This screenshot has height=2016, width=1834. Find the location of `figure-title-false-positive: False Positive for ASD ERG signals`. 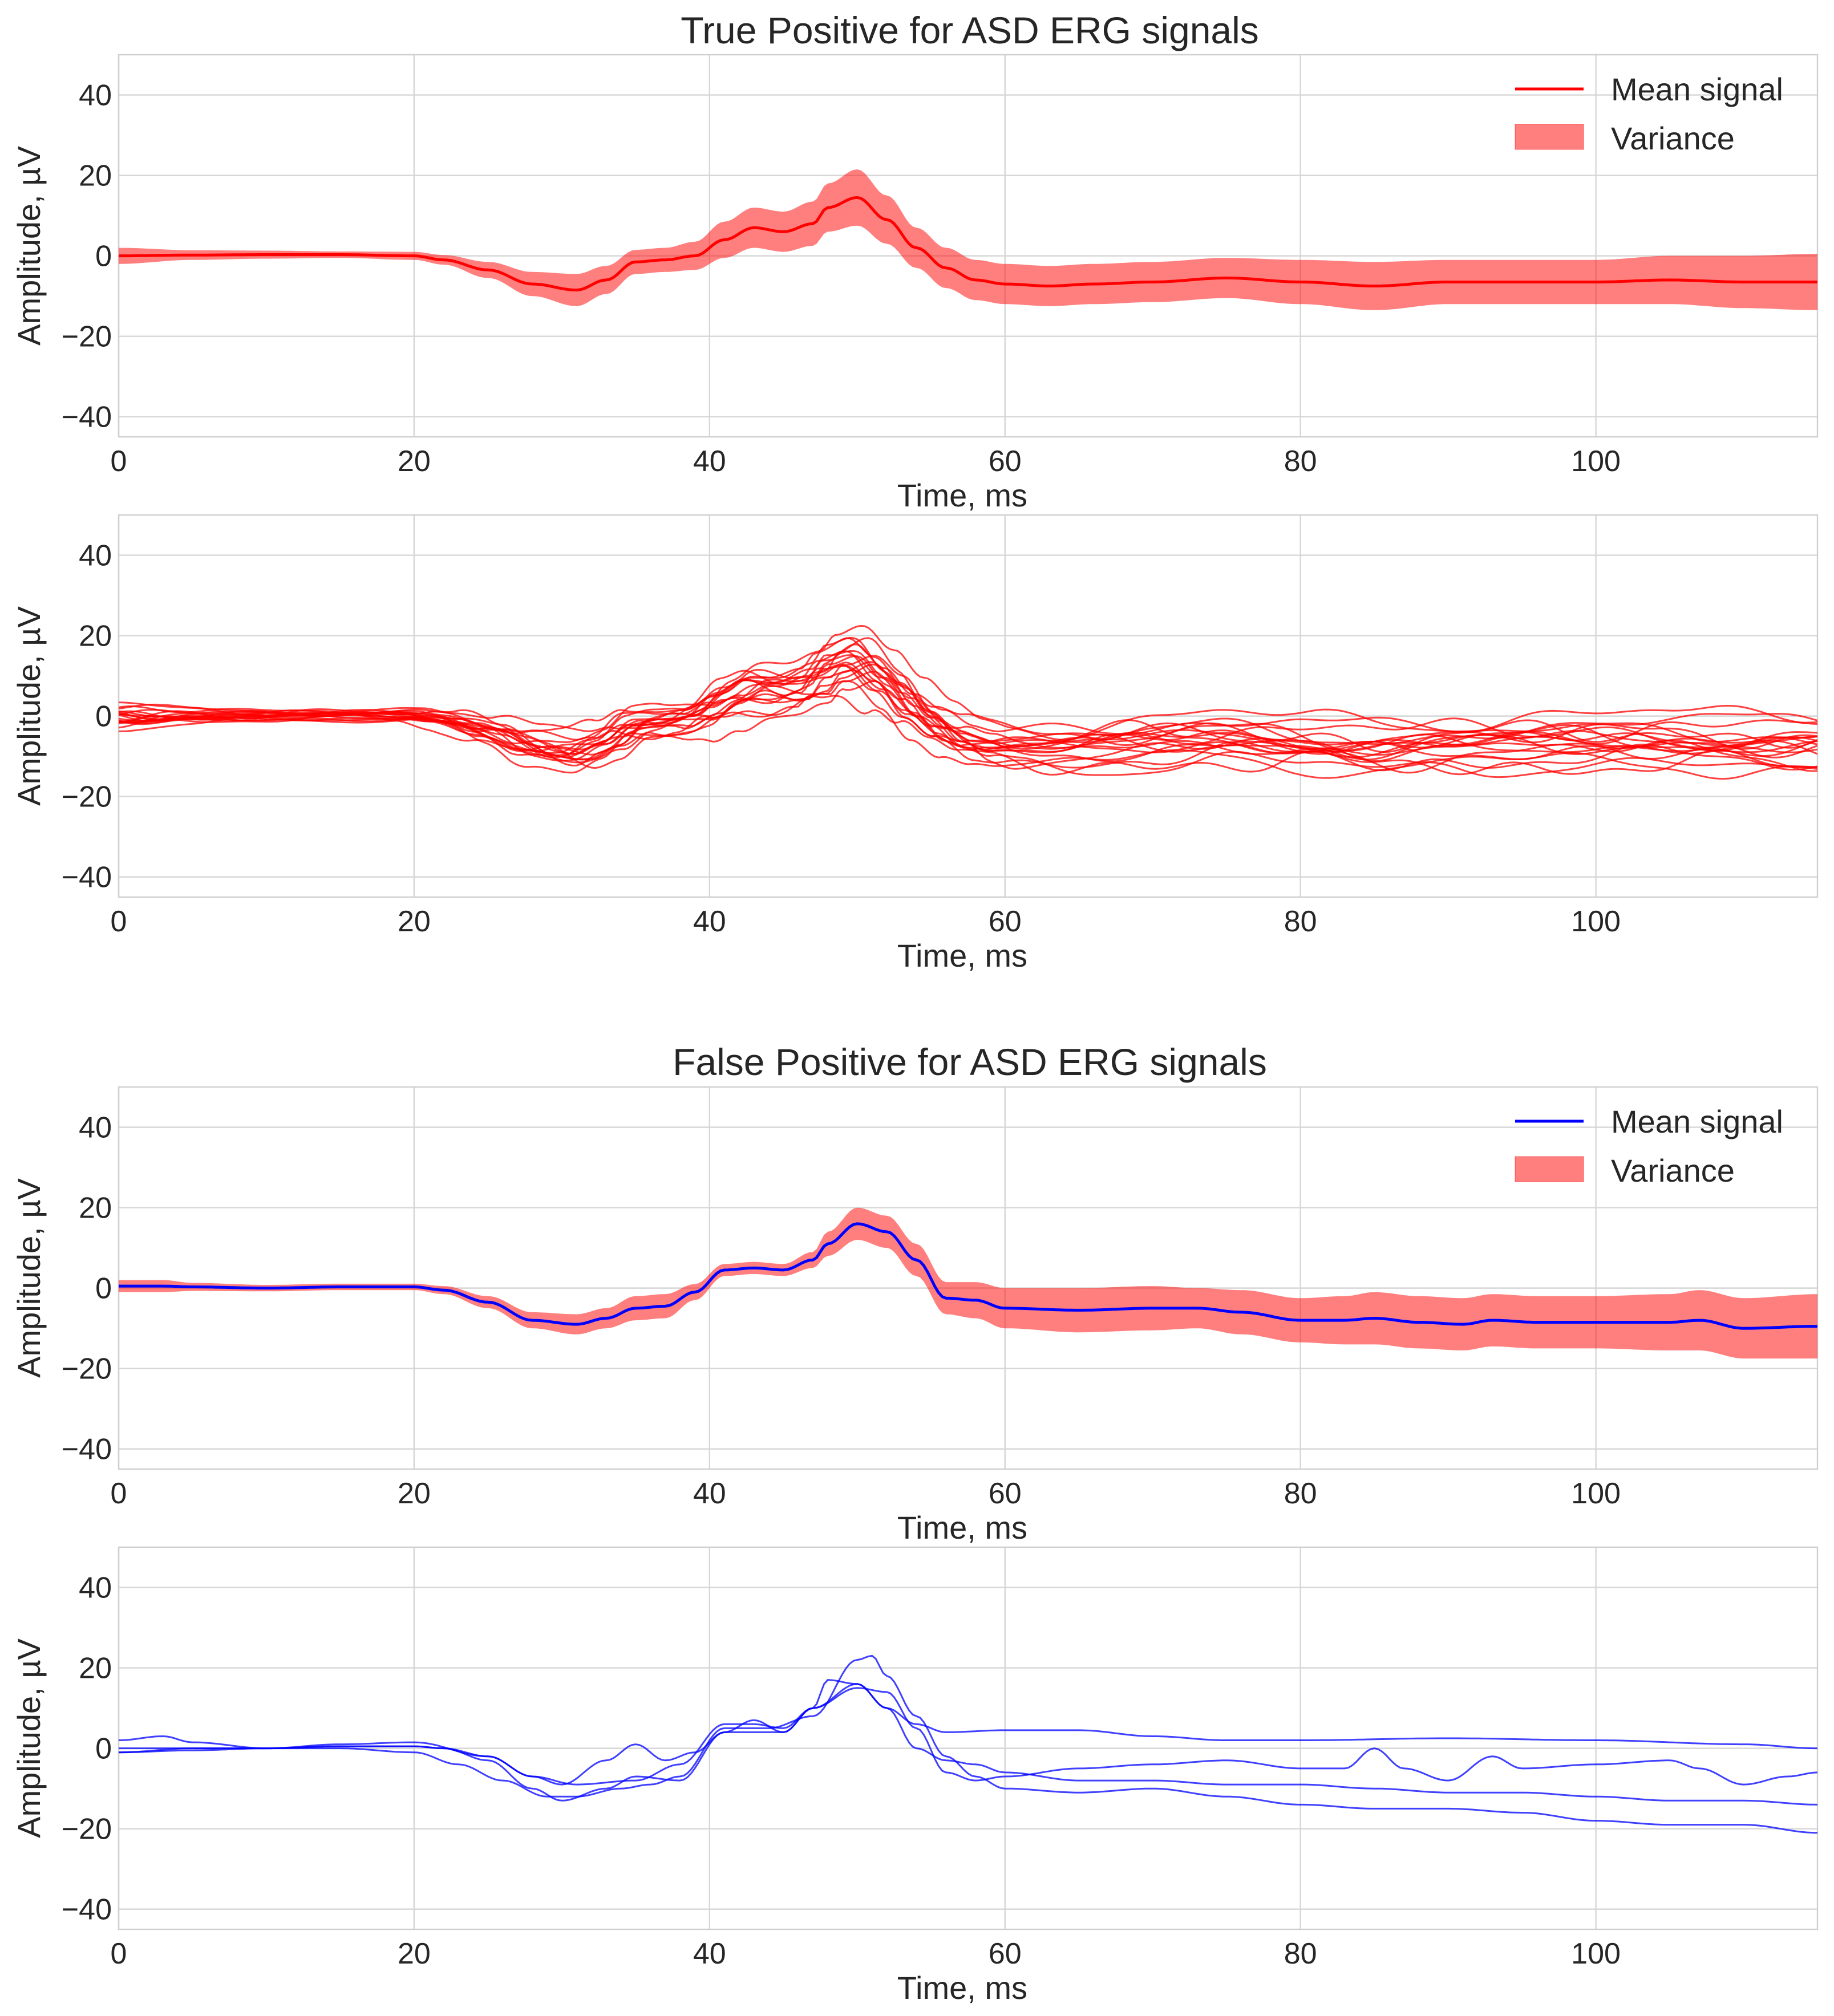

figure-title-false-positive: False Positive for ASD ERG signals is located at coordinates (970, 1062).